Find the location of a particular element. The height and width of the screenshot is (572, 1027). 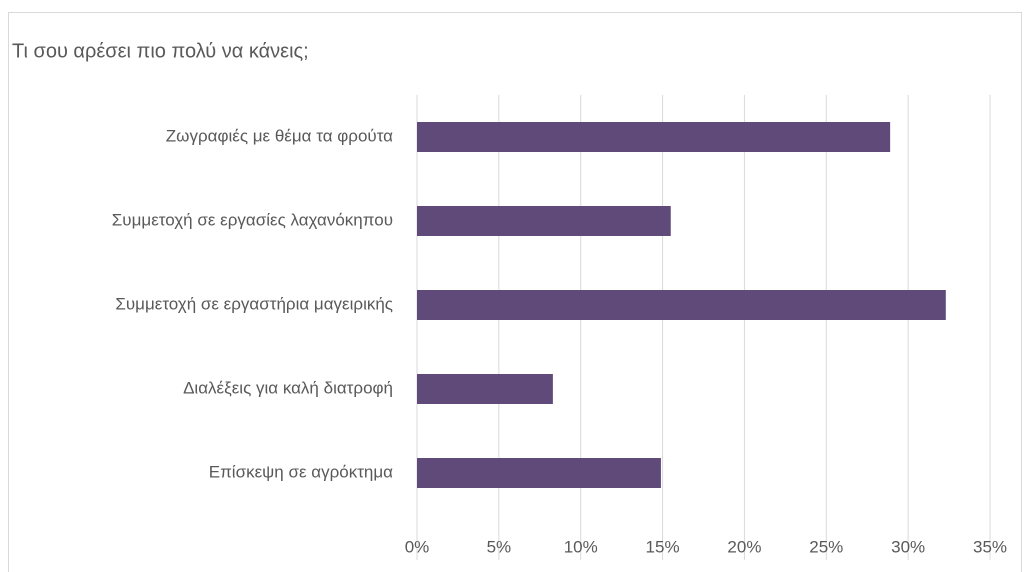

x-tick-label: 20% is located at coordinates (744, 546).